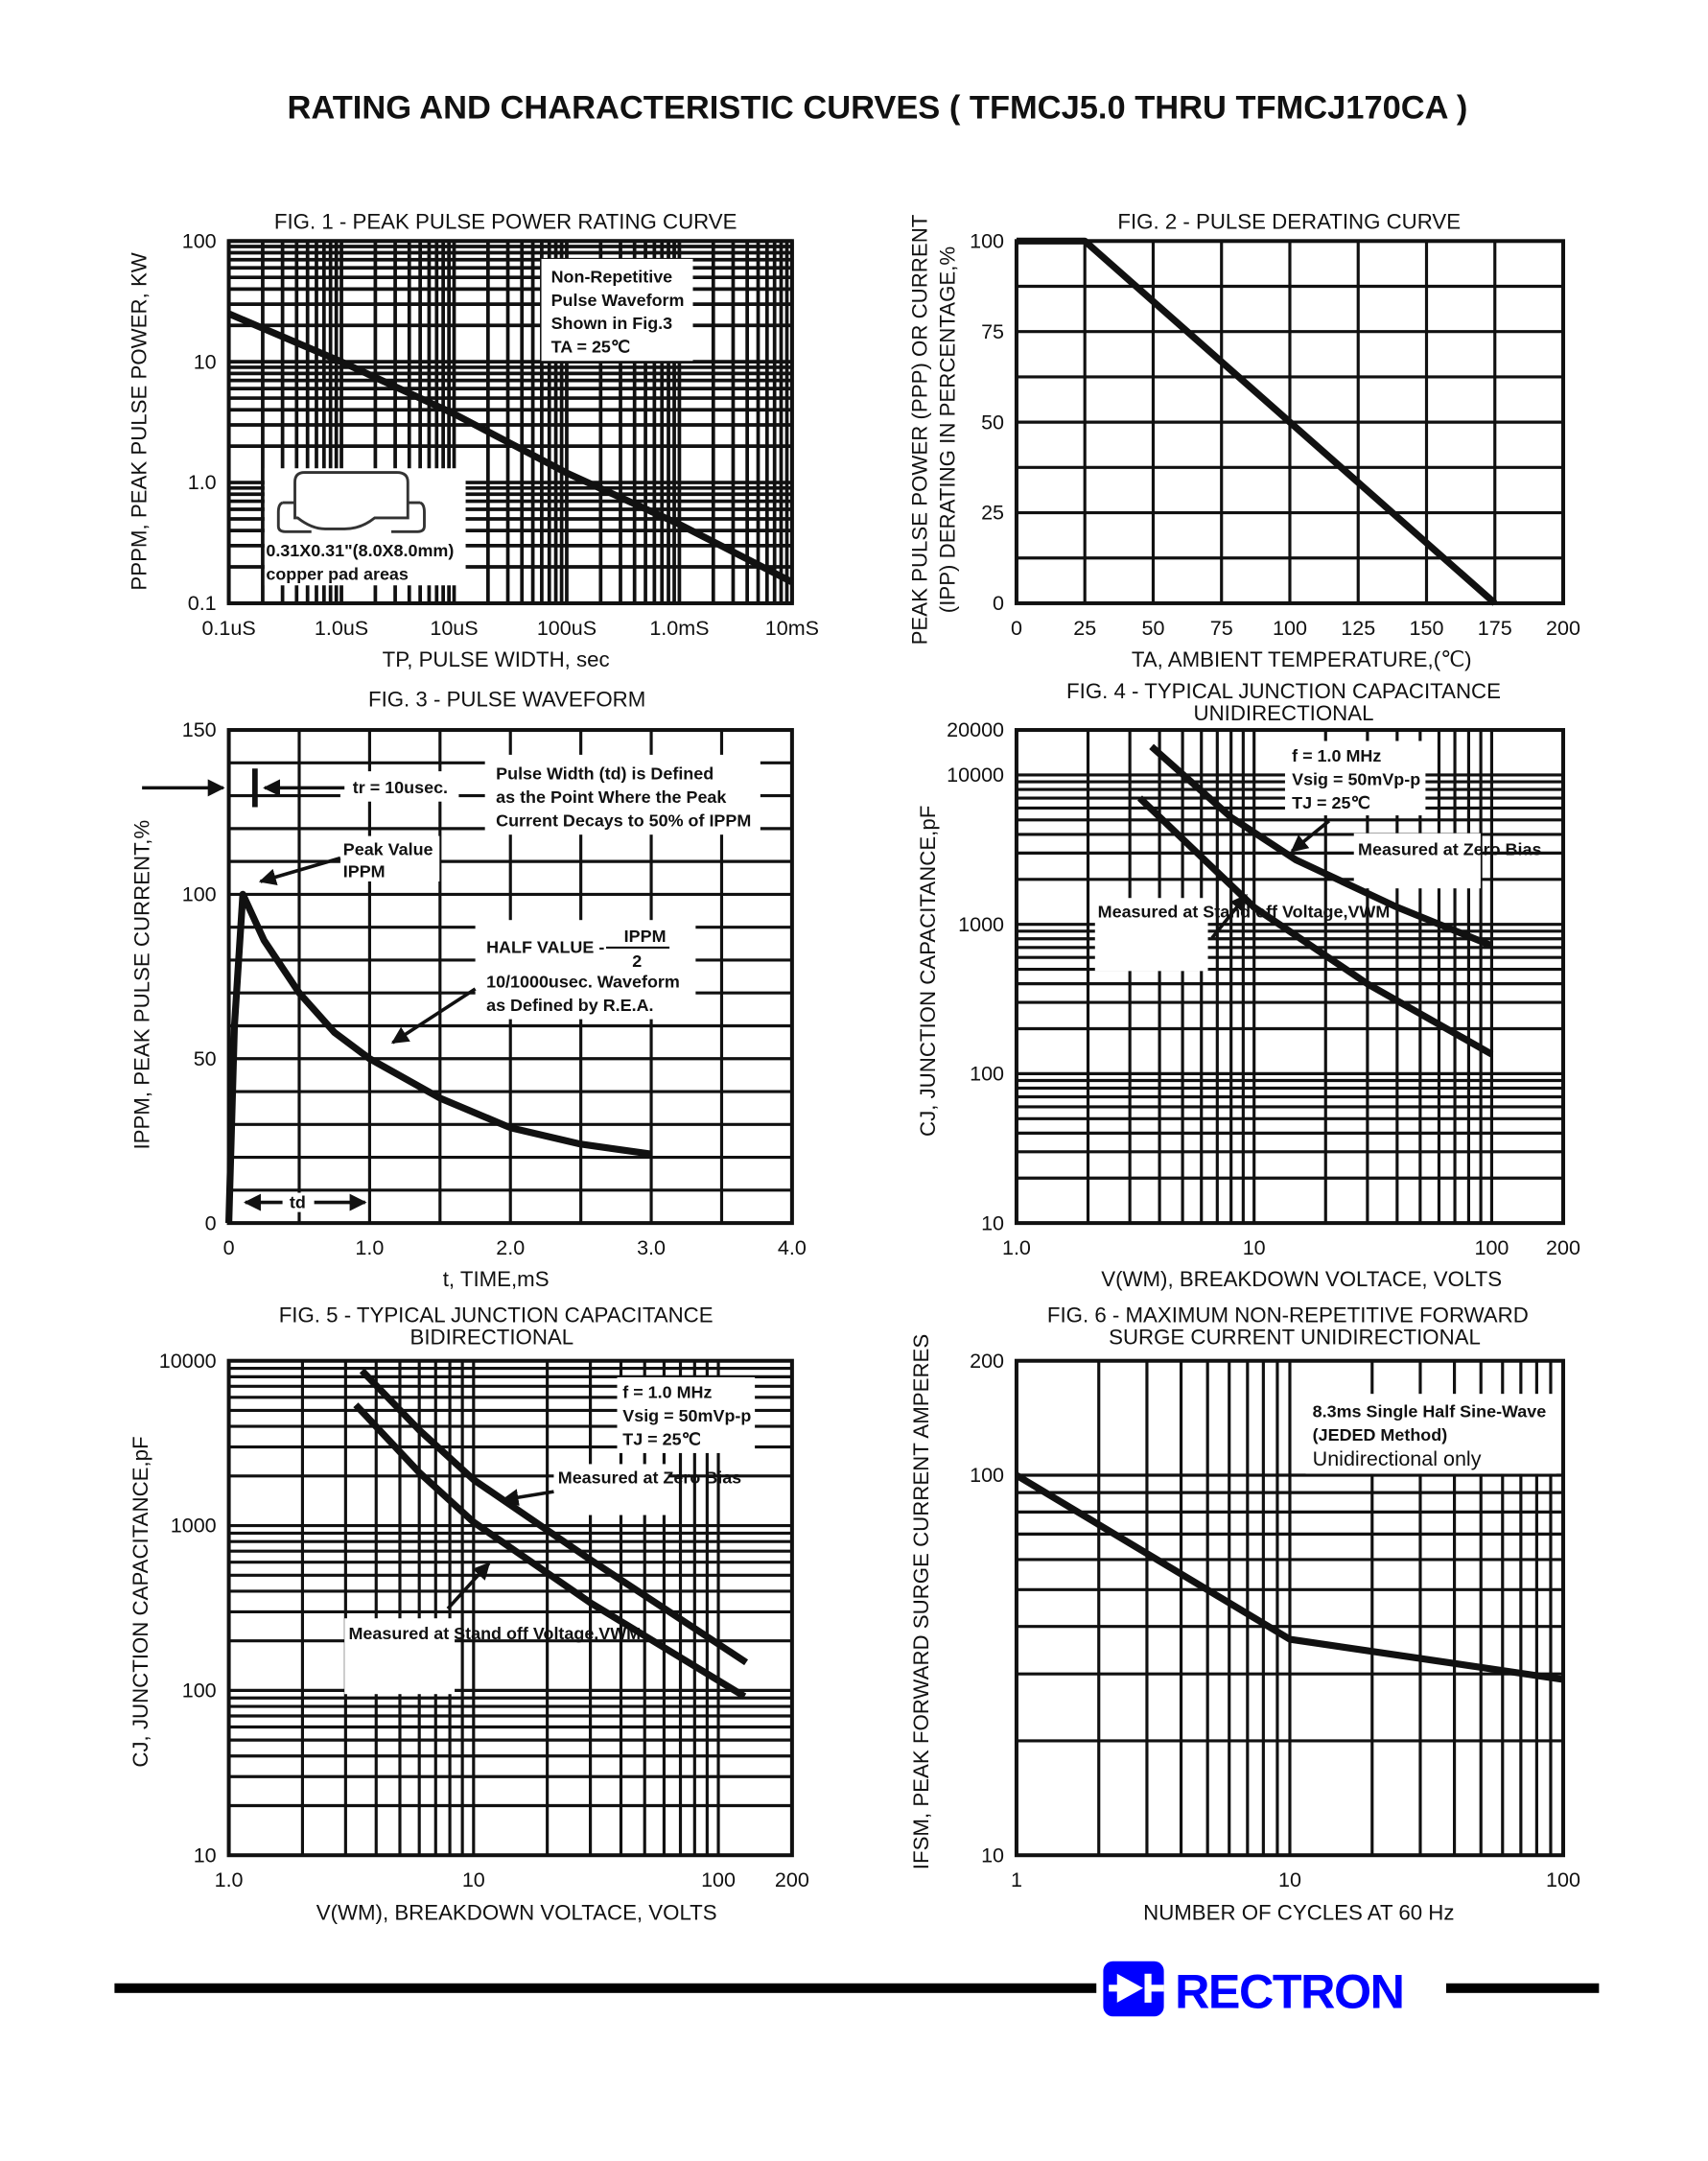  What do you see at coordinates (611, 797) in the screenshot?
I see `annotation-text: as the Point Where the Peak` at bounding box center [611, 797].